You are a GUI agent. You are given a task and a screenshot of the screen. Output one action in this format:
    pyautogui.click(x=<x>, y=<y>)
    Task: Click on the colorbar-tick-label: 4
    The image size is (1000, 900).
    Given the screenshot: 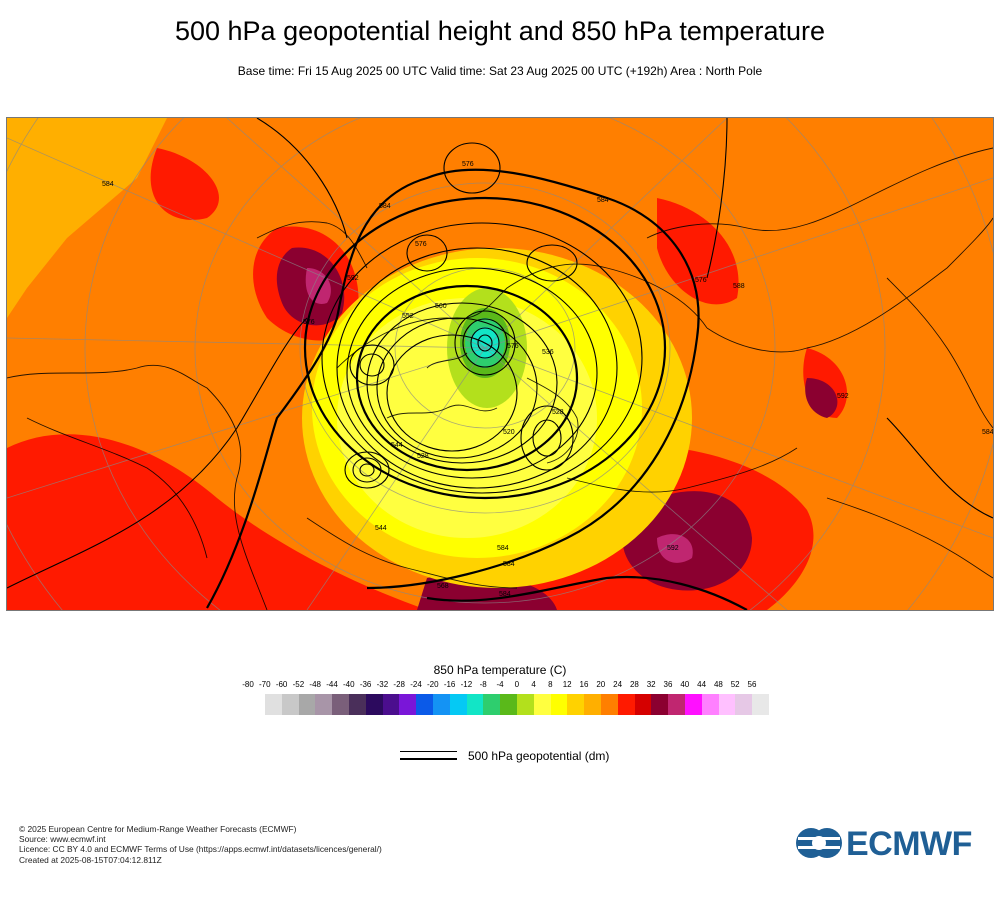 What is the action you would take?
    pyautogui.click(x=533, y=684)
    